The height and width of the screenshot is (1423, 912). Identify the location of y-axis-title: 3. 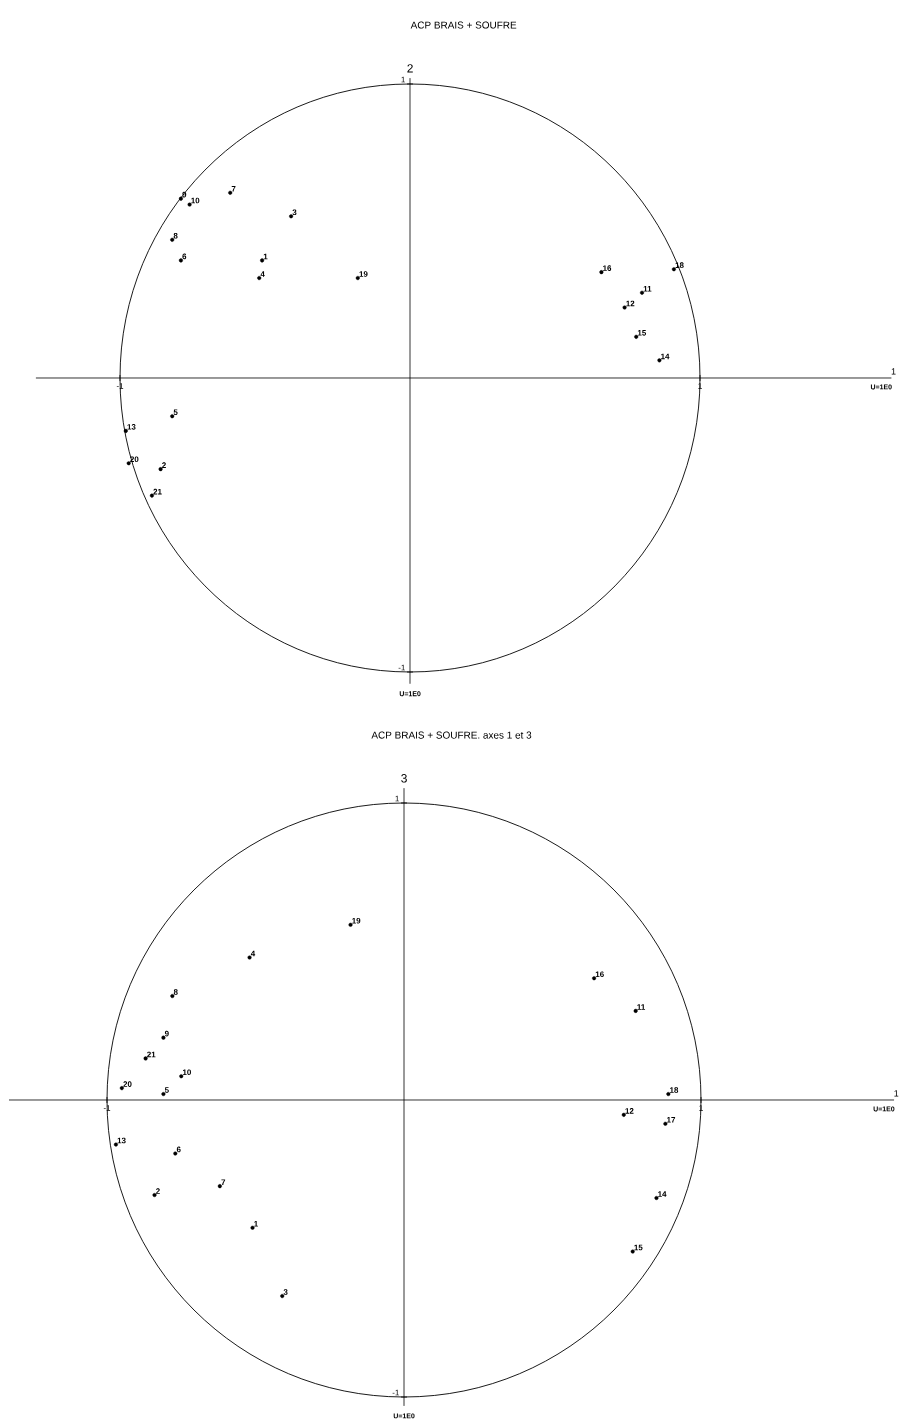
(404, 778).